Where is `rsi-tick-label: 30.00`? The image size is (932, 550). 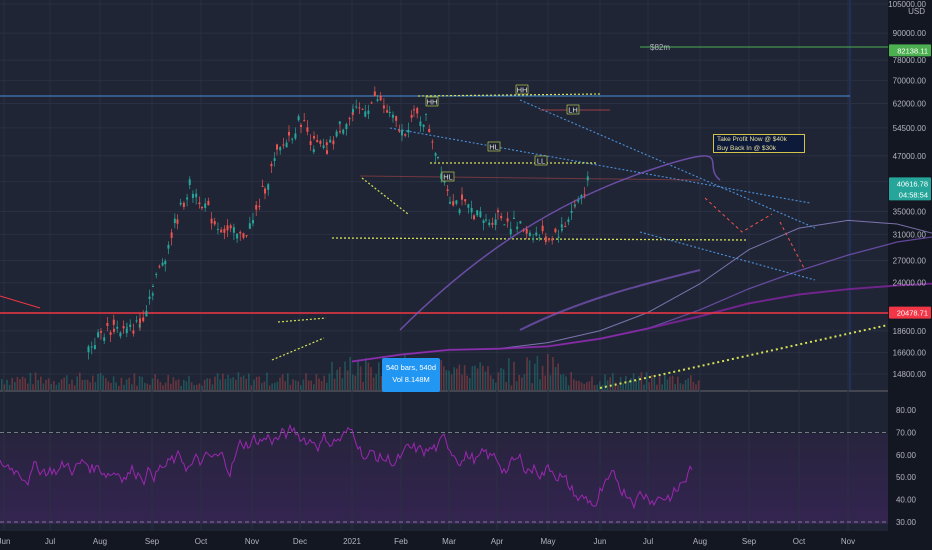
rsi-tick-label: 30.00 is located at coordinates (906, 522).